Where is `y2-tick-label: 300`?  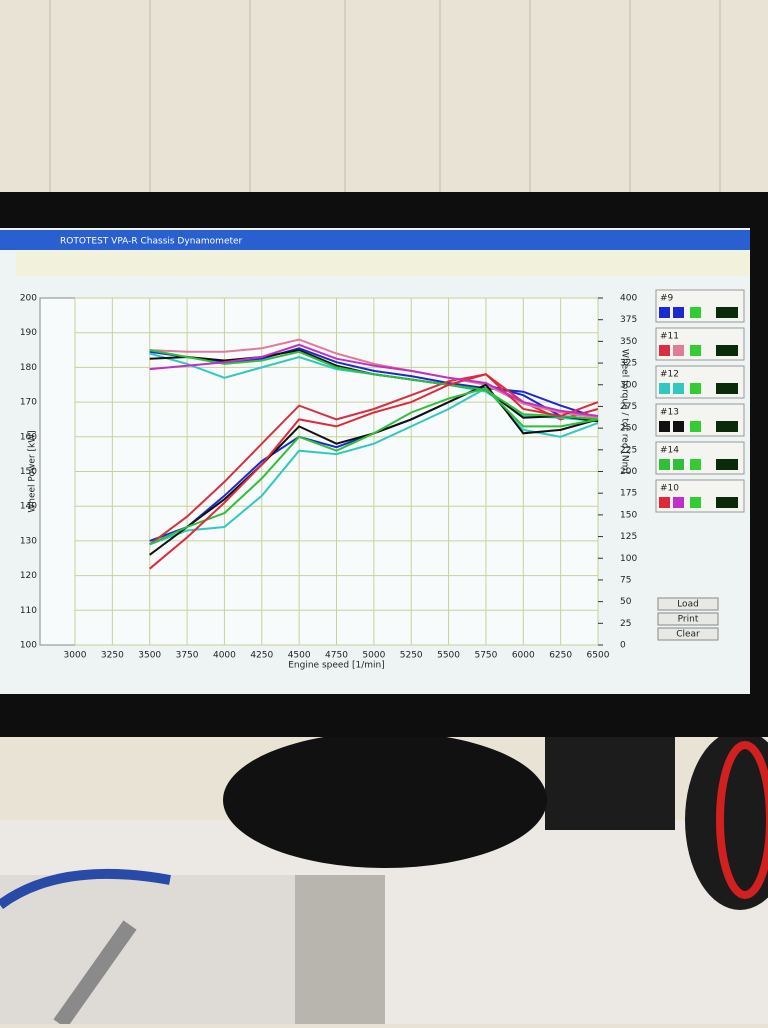 y2-tick-label: 300 is located at coordinates (628, 385).